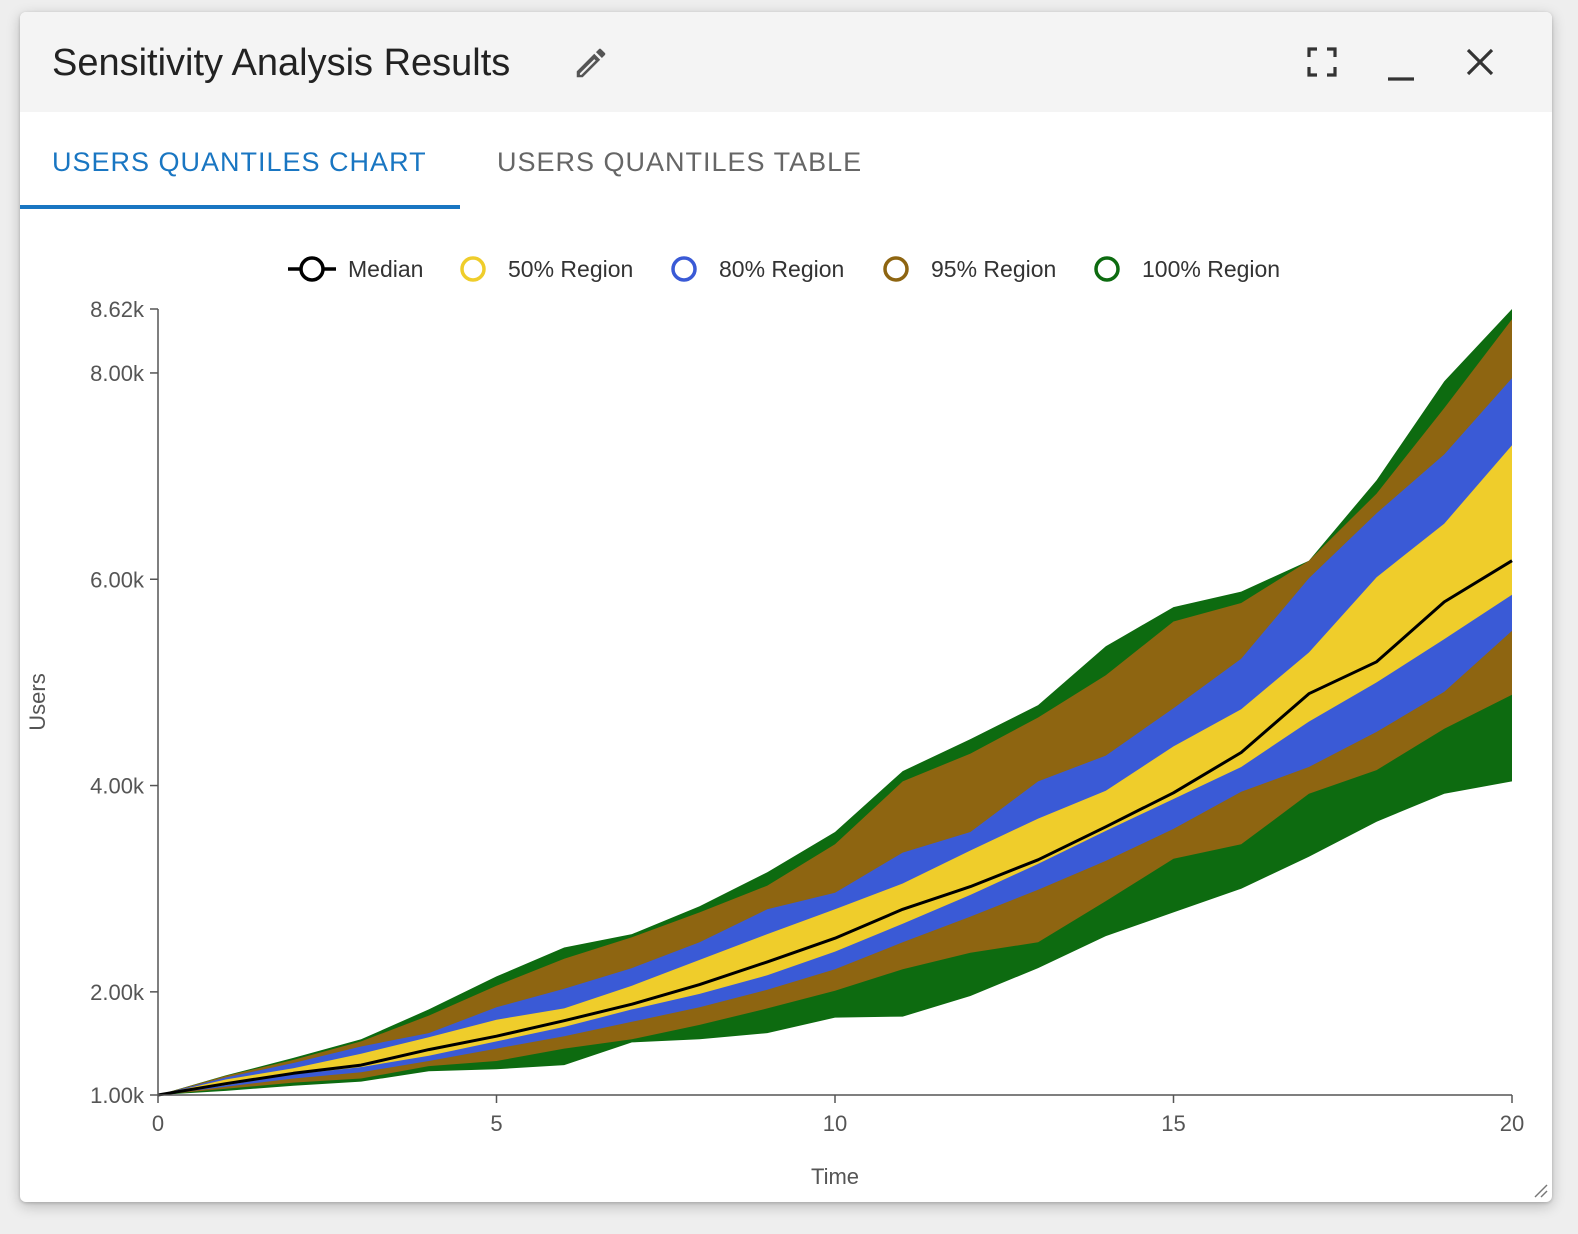 The height and width of the screenshot is (1234, 1578). I want to click on dialog-title: Sensitivity Analysis Results, so click(281, 63).